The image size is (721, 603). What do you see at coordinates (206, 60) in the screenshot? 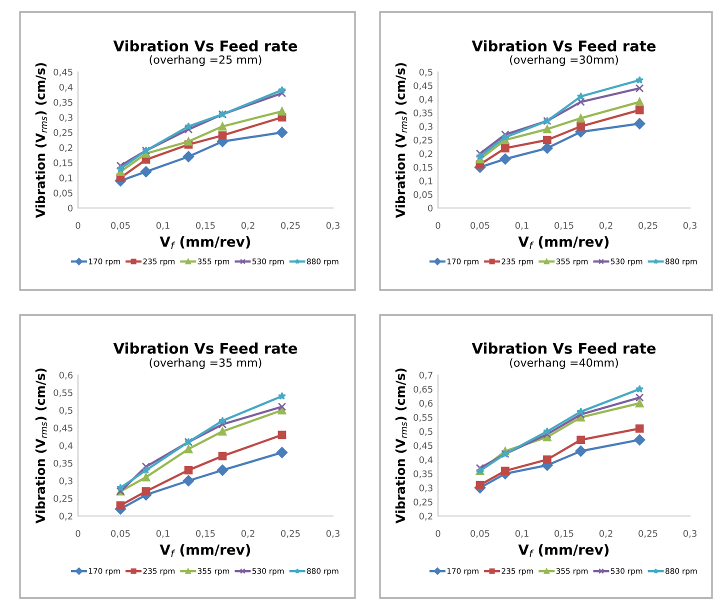
I see `chart-subtitle: (overhang =25 mm)` at bounding box center [206, 60].